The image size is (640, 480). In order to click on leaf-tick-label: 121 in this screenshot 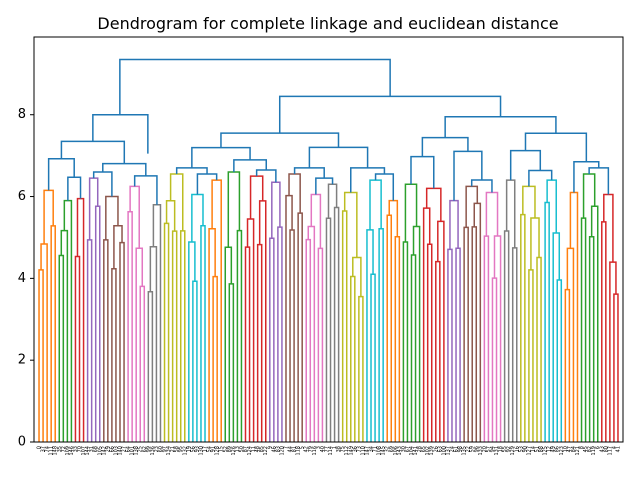, I will do `click(578, 451)`.